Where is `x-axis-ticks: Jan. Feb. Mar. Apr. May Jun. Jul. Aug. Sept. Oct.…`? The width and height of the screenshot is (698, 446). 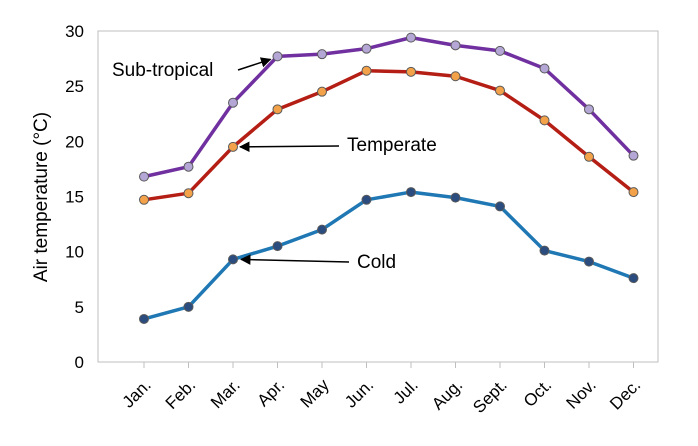
x-axis-ticks: Jan. Feb. Mar. Apr. May Jun. Jul. Aug. Sept. Oct.… is located at coordinates (381, 389).